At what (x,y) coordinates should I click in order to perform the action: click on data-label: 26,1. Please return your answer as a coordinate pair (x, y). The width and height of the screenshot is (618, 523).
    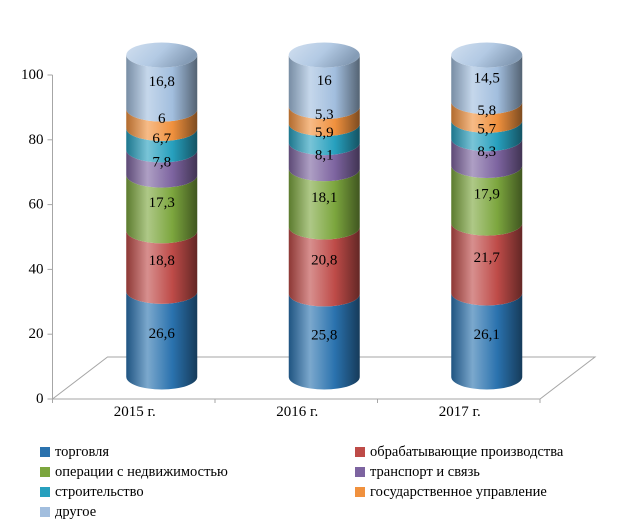
    Looking at the image, I should click on (487, 335).